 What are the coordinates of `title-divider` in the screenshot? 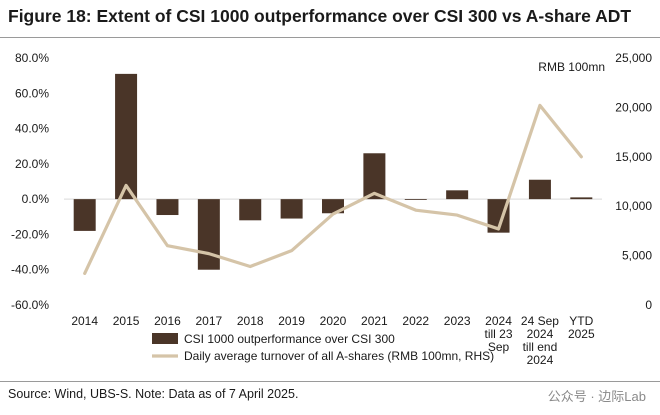 It's located at (330, 37).